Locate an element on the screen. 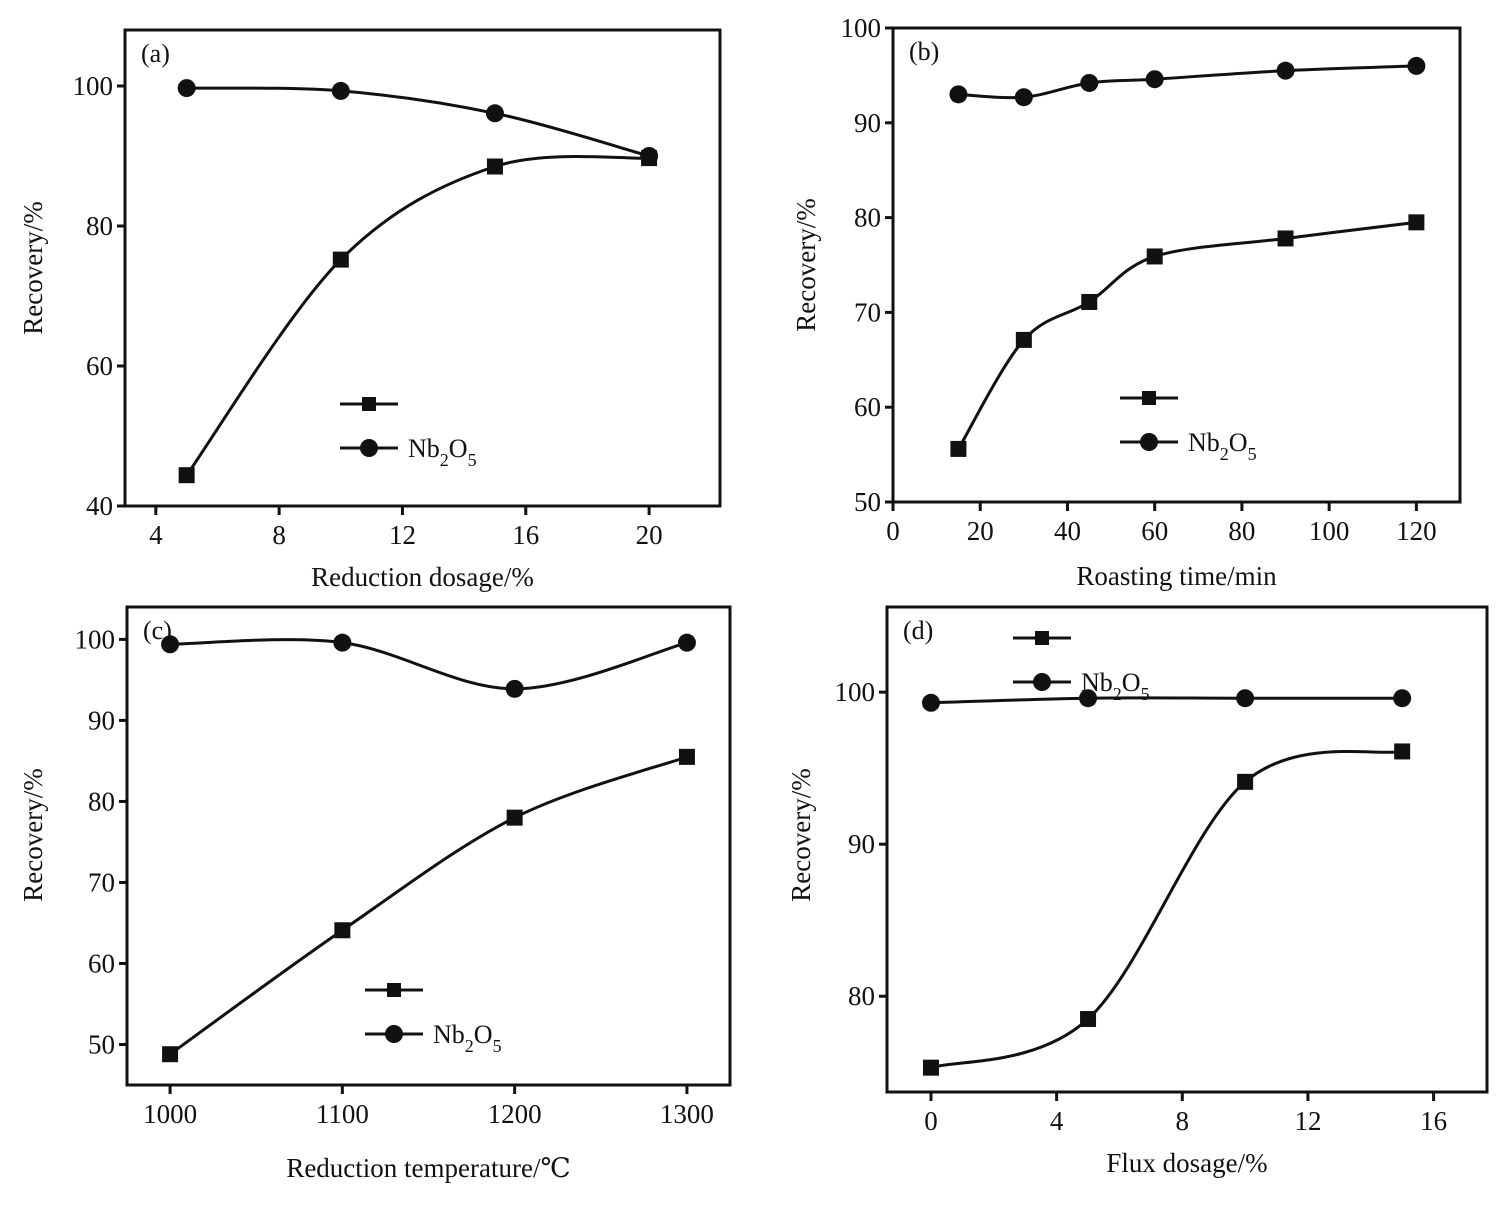 This screenshot has width=1508, height=1210. x-axis-label: Flux dosage/% is located at coordinates (1186, 1163).